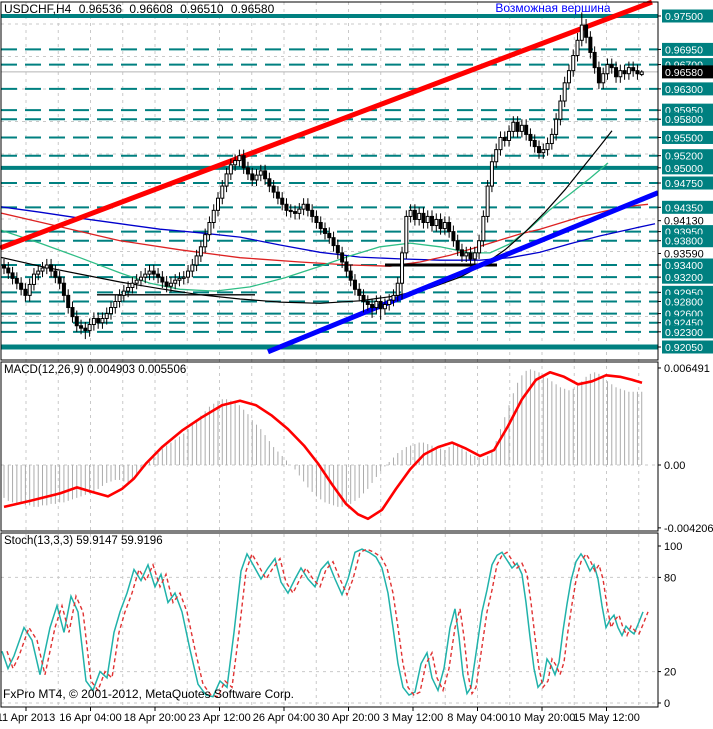  I want to click on axis-tick-label: 0, so click(667, 704).